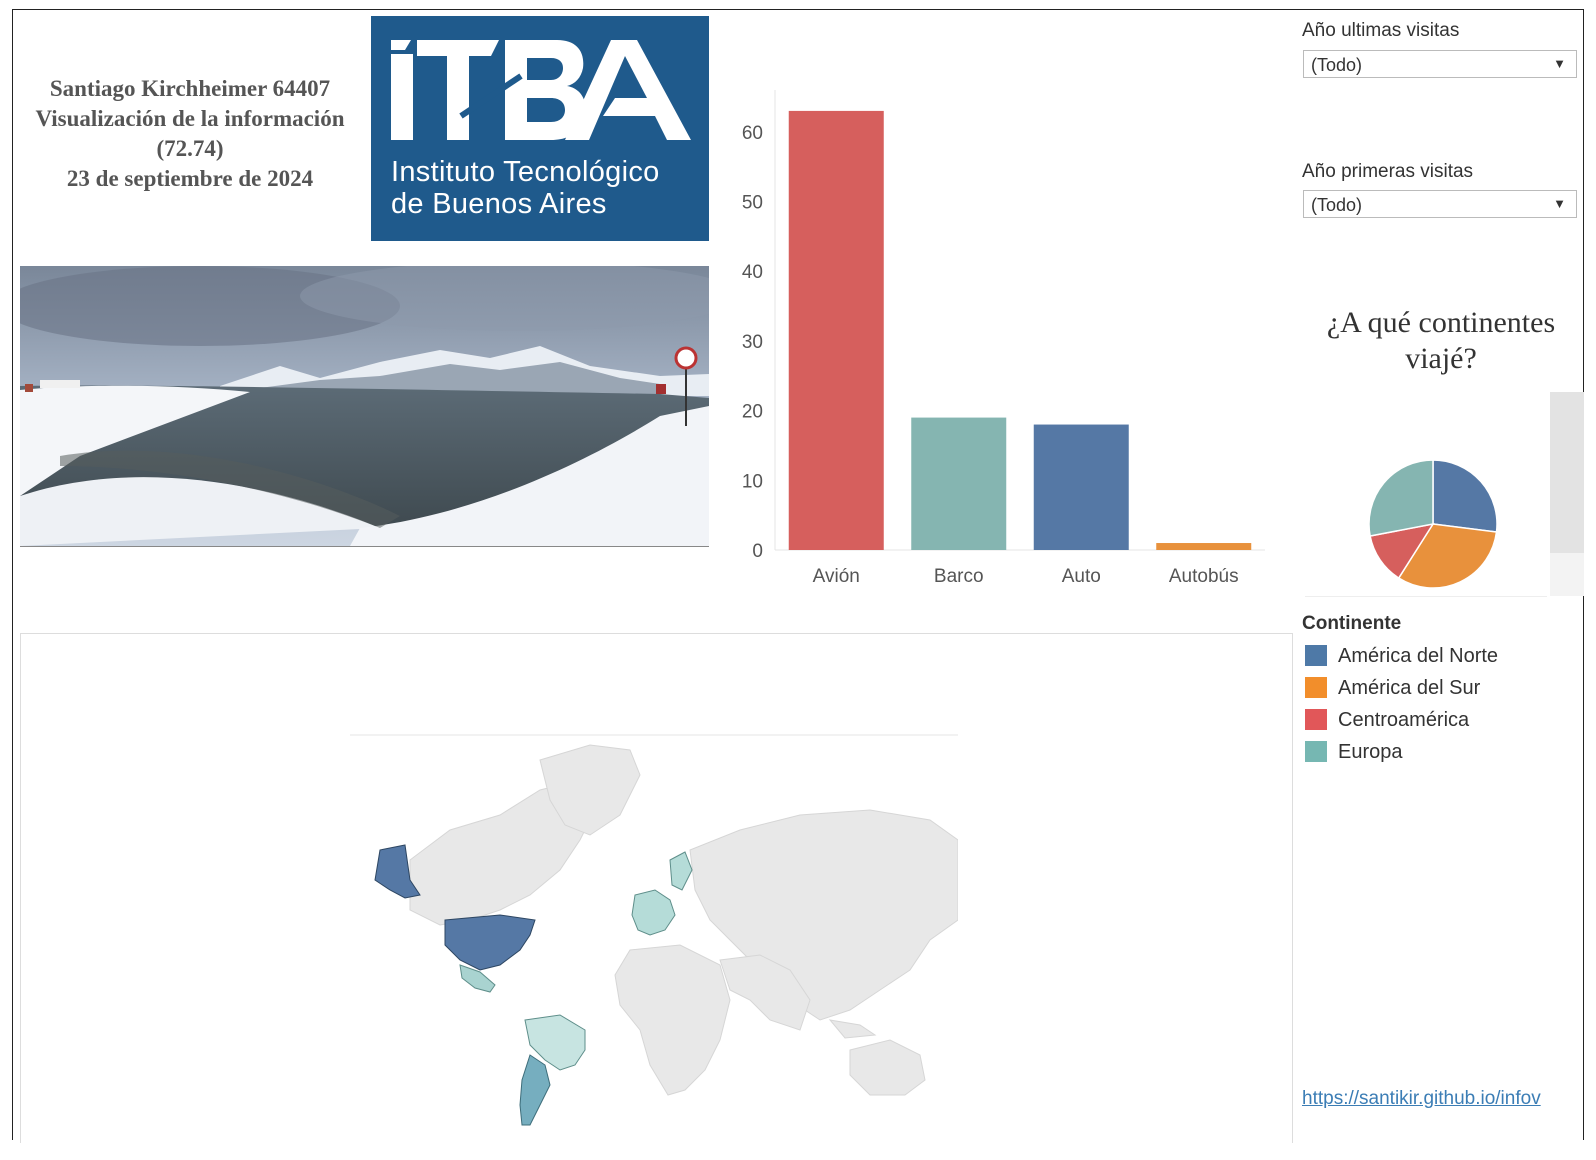  I want to click on x-tick-label: Barco, so click(959, 576).